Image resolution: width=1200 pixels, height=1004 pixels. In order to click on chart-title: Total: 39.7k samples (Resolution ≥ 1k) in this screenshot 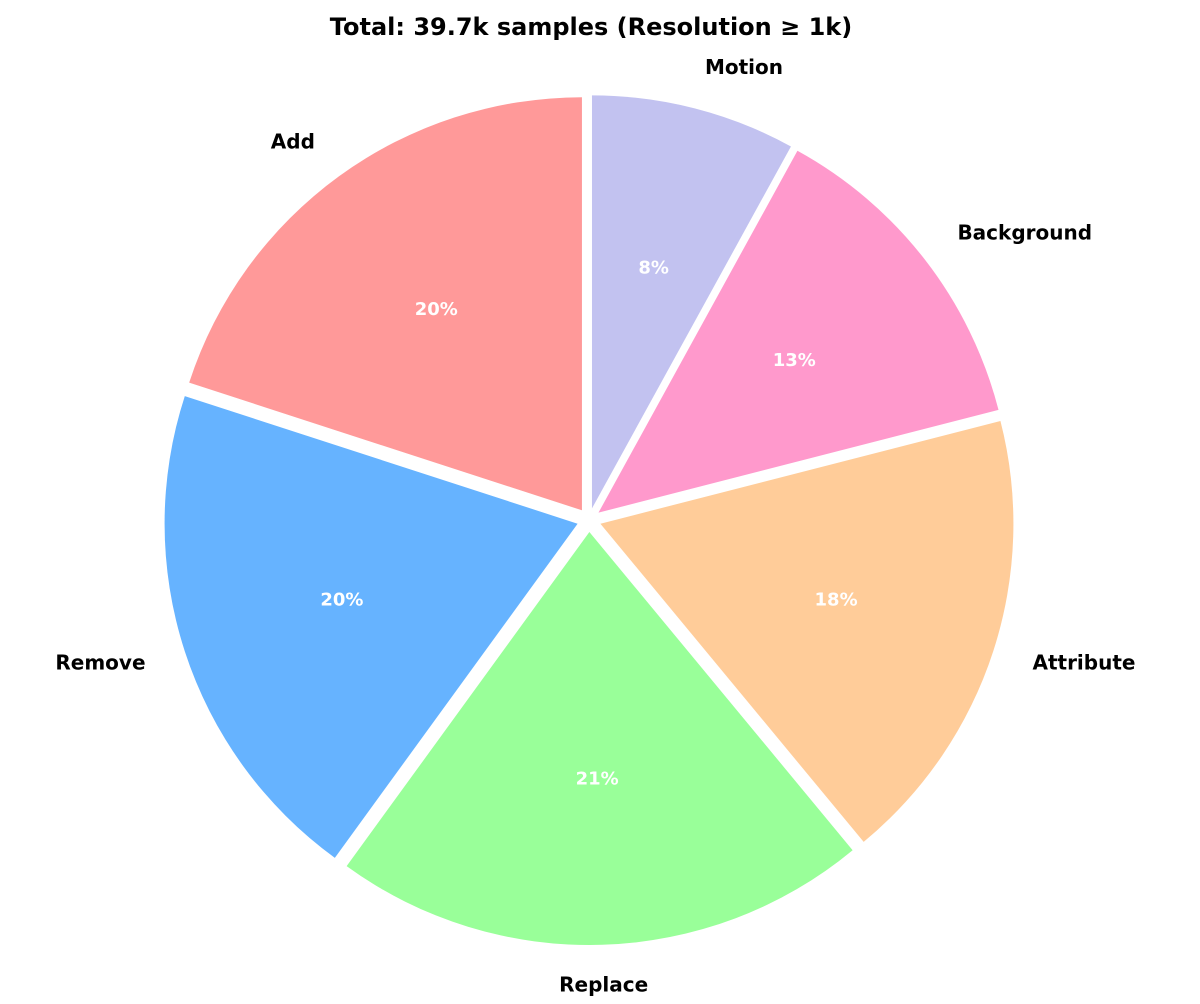, I will do `click(591, 27)`.